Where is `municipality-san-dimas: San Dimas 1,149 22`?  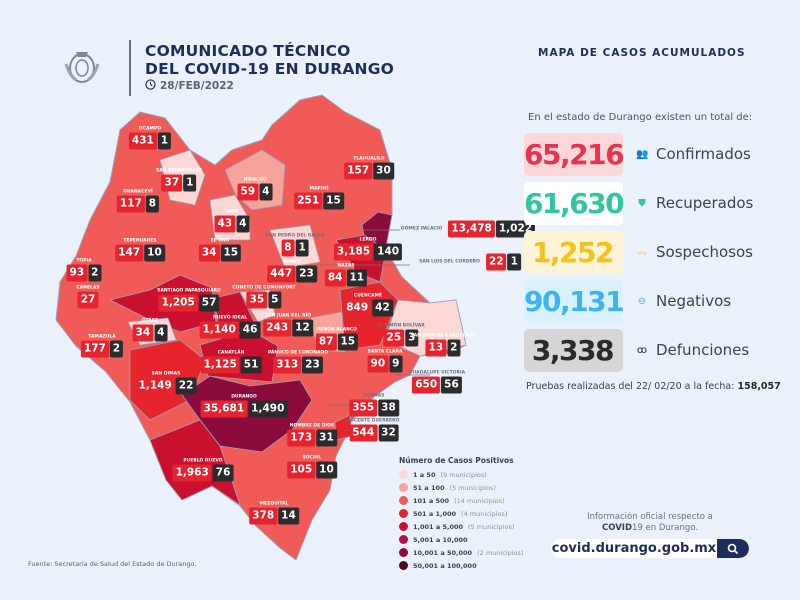
municipality-san-dimas: San Dimas 1,149 22 is located at coordinates (166, 383).